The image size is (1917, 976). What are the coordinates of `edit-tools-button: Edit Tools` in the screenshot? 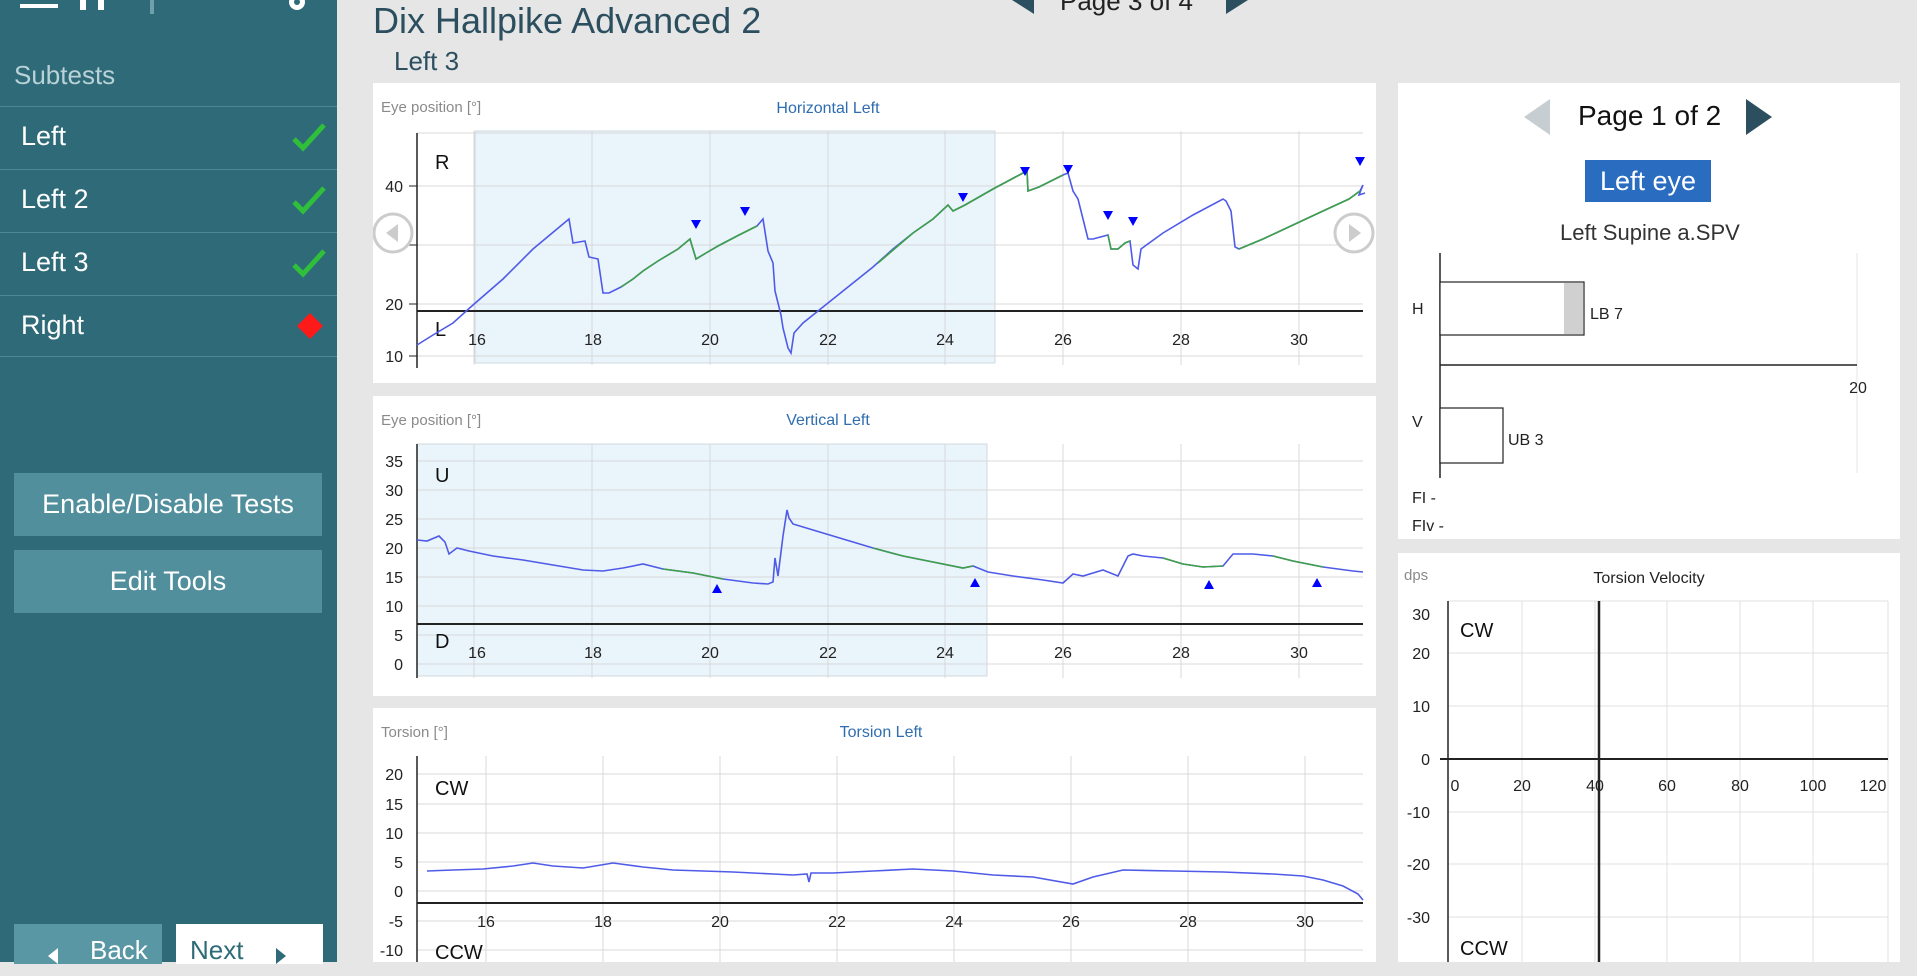 It's located at (168, 581).